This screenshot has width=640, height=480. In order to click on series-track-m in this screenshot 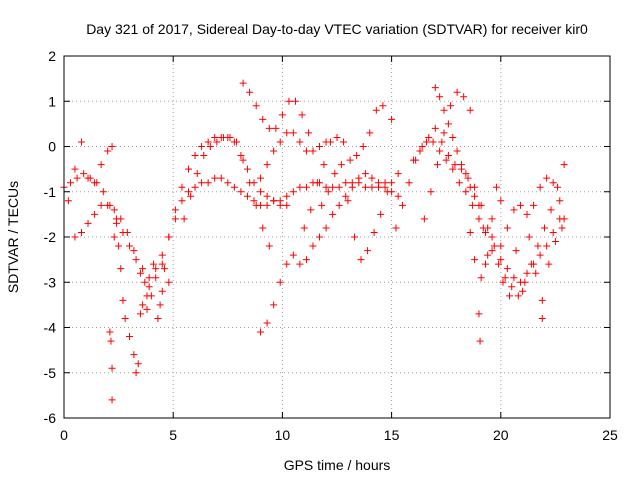, I will do `click(447, 155)`.